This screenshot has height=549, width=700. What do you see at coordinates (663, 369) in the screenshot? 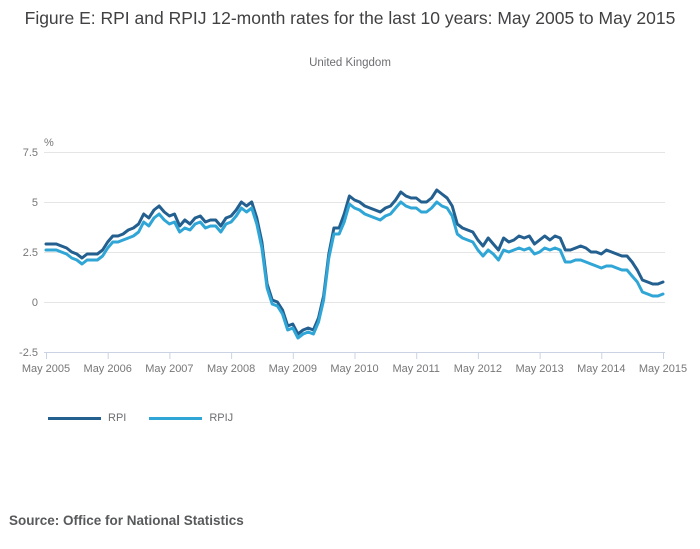
I see `x-tick-label: May 2015` at bounding box center [663, 369].